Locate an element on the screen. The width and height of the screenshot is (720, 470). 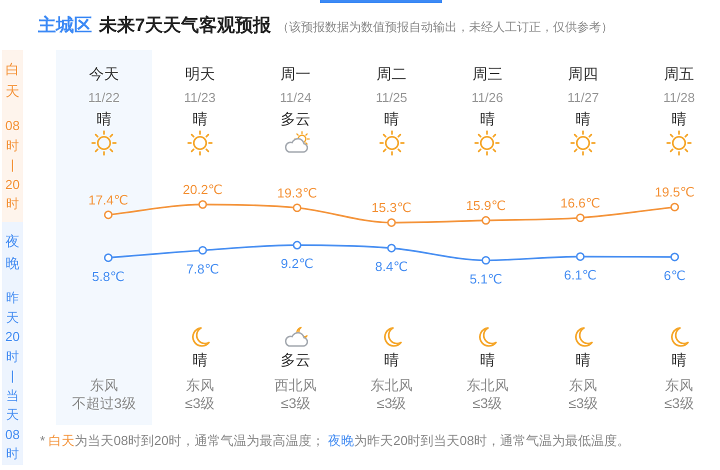
data-label: 9.2℃ is located at coordinates (297, 264).